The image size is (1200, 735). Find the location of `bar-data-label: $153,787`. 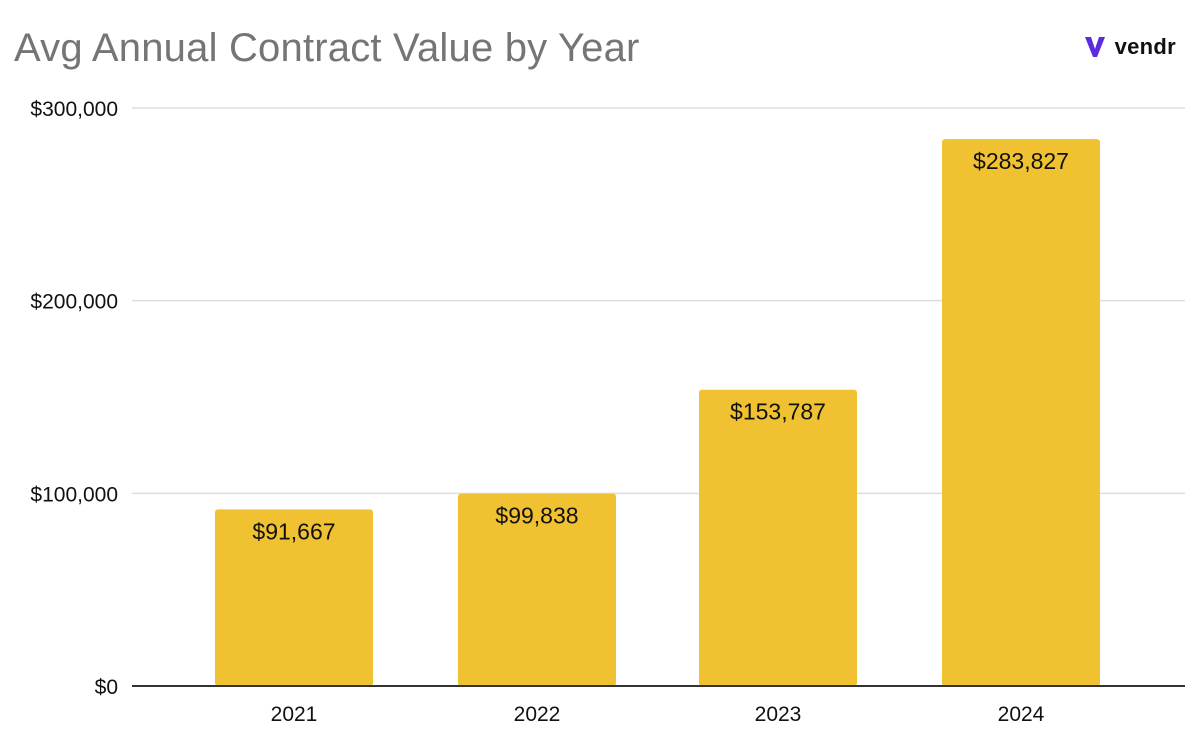

bar-data-label: $153,787 is located at coordinates (778, 412).